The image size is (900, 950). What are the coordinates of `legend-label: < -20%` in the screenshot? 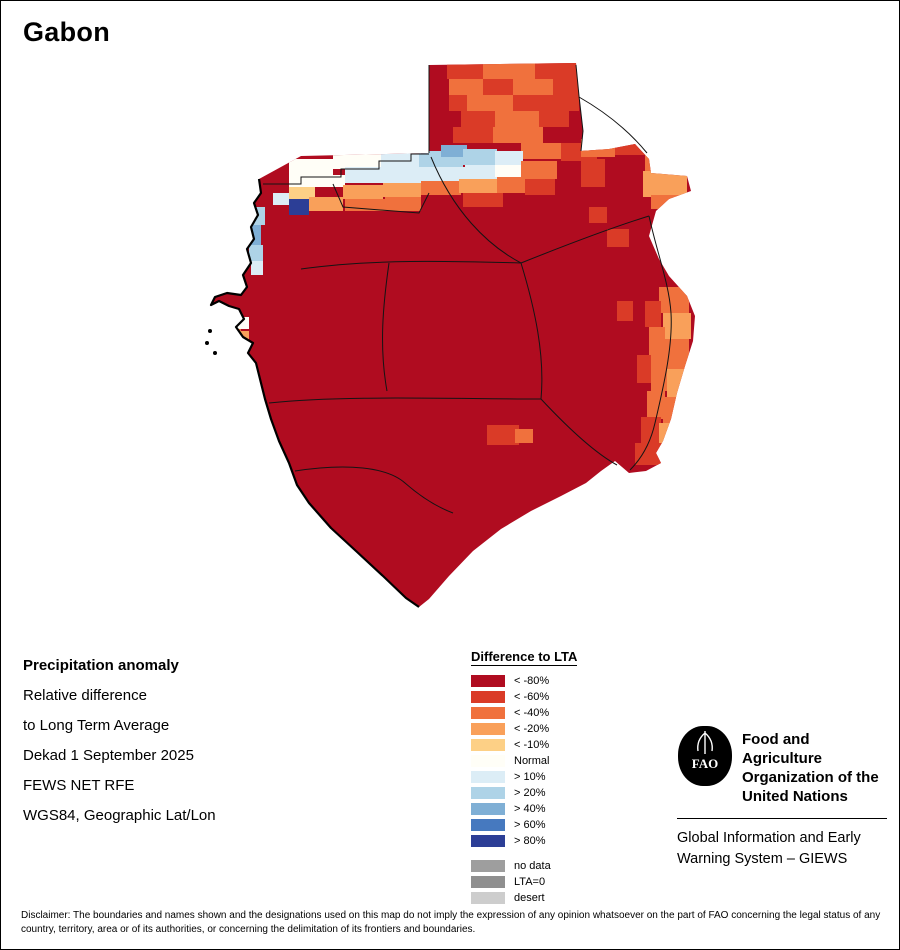 It's located at (532, 729).